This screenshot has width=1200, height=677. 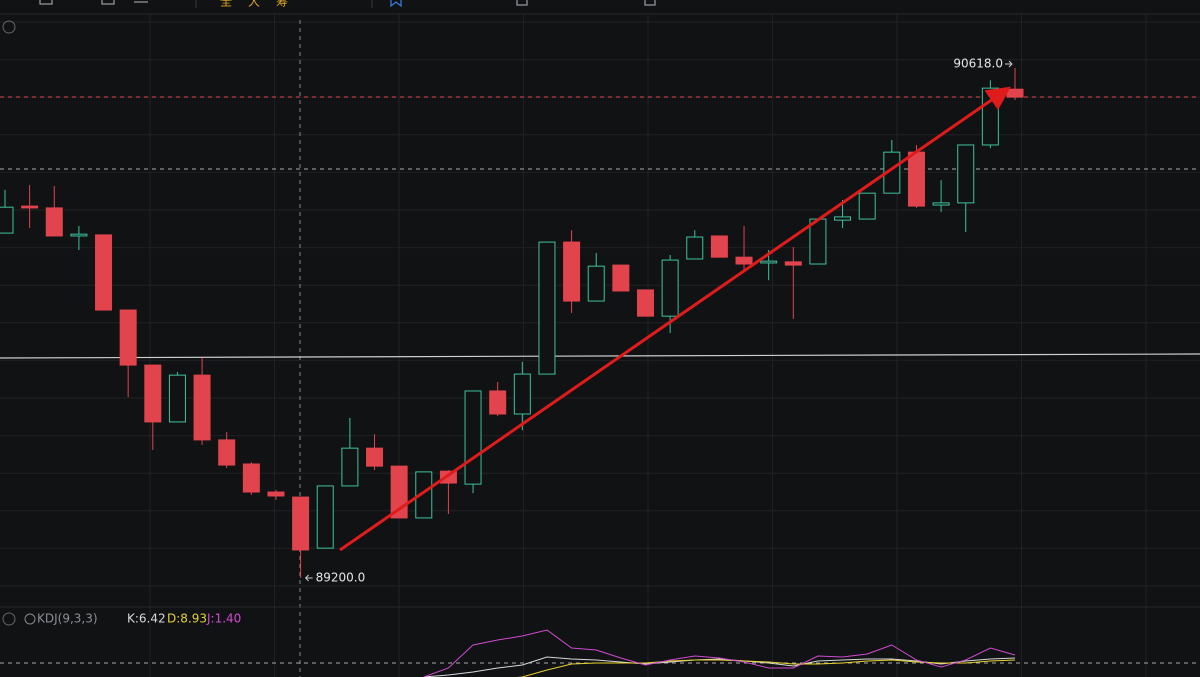 What do you see at coordinates (187, 619) in the screenshot?
I see `indicator-readout: D:8.93` at bounding box center [187, 619].